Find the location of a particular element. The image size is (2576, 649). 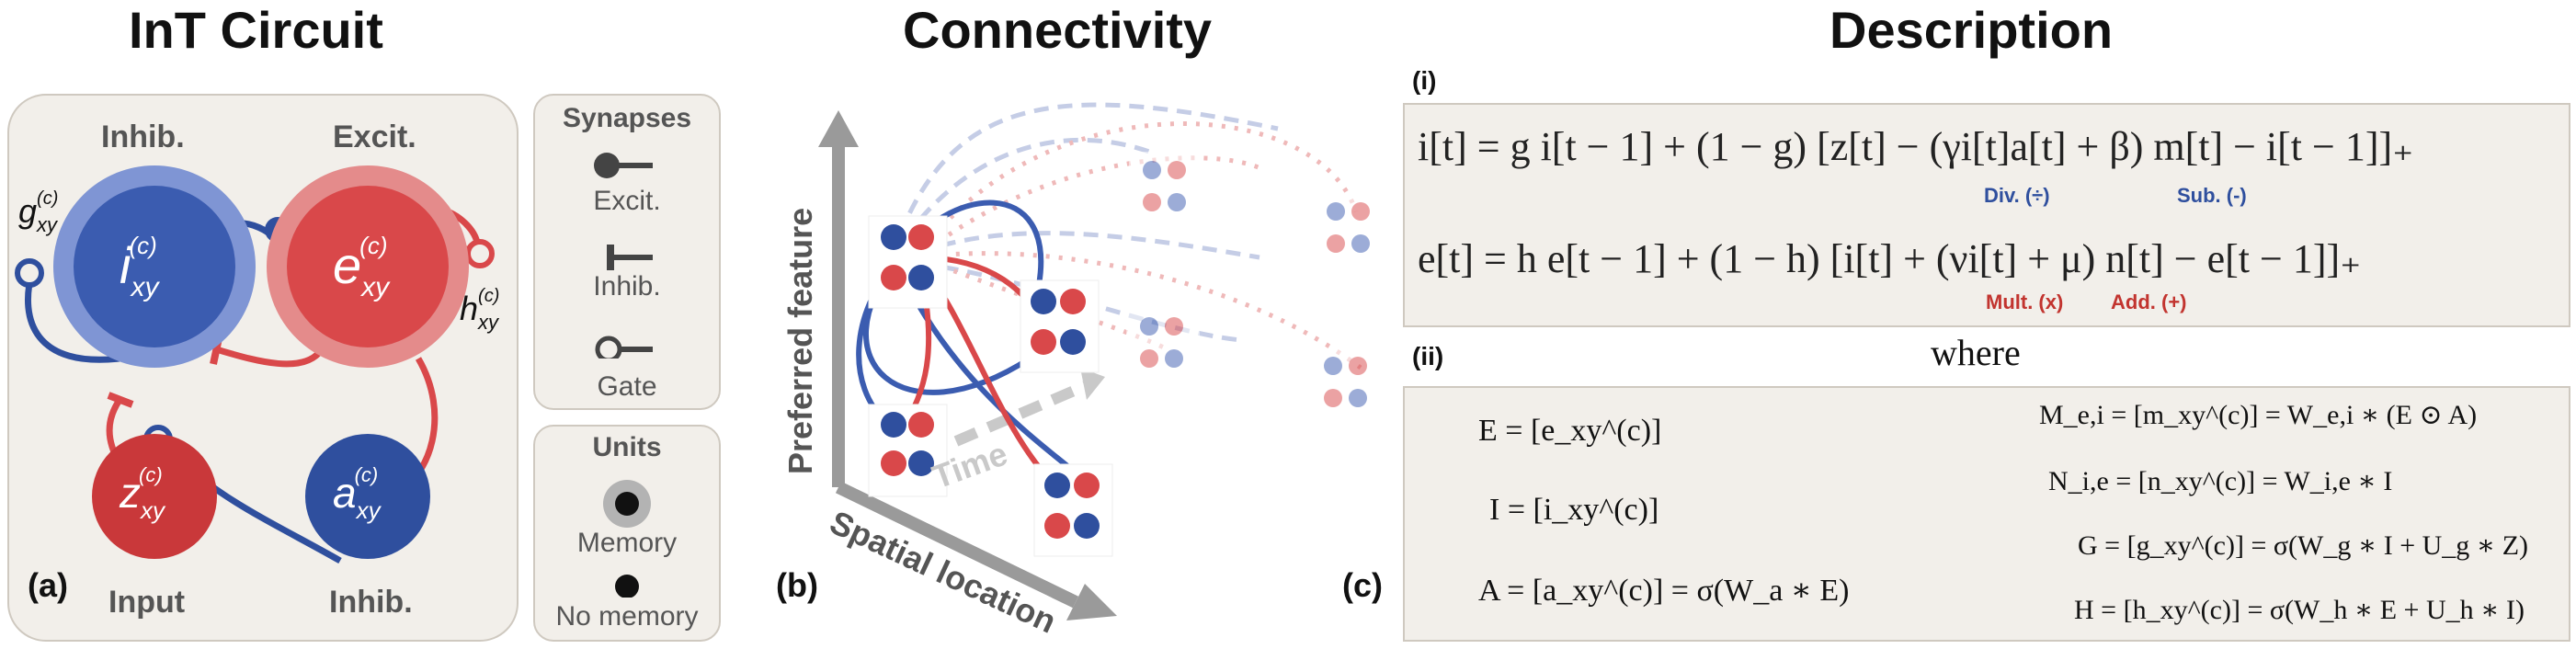

unit-d is located at coordinates (1073, 510).